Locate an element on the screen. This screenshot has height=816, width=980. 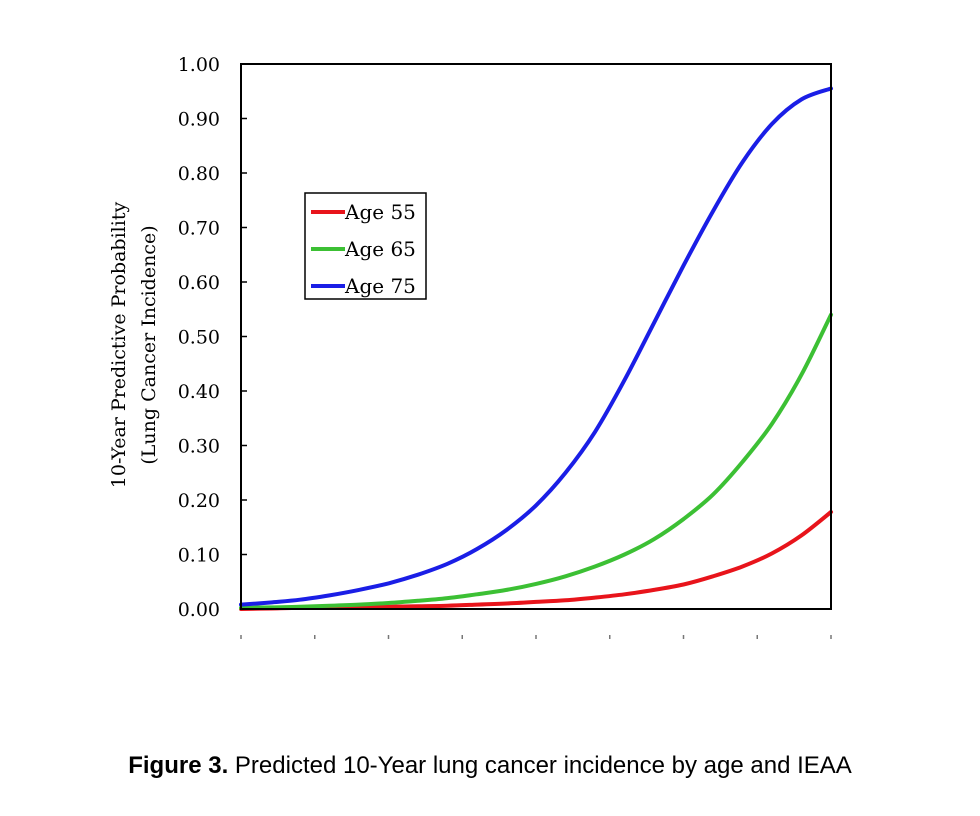
y-tick-label: 0.70 is located at coordinates (199, 229).